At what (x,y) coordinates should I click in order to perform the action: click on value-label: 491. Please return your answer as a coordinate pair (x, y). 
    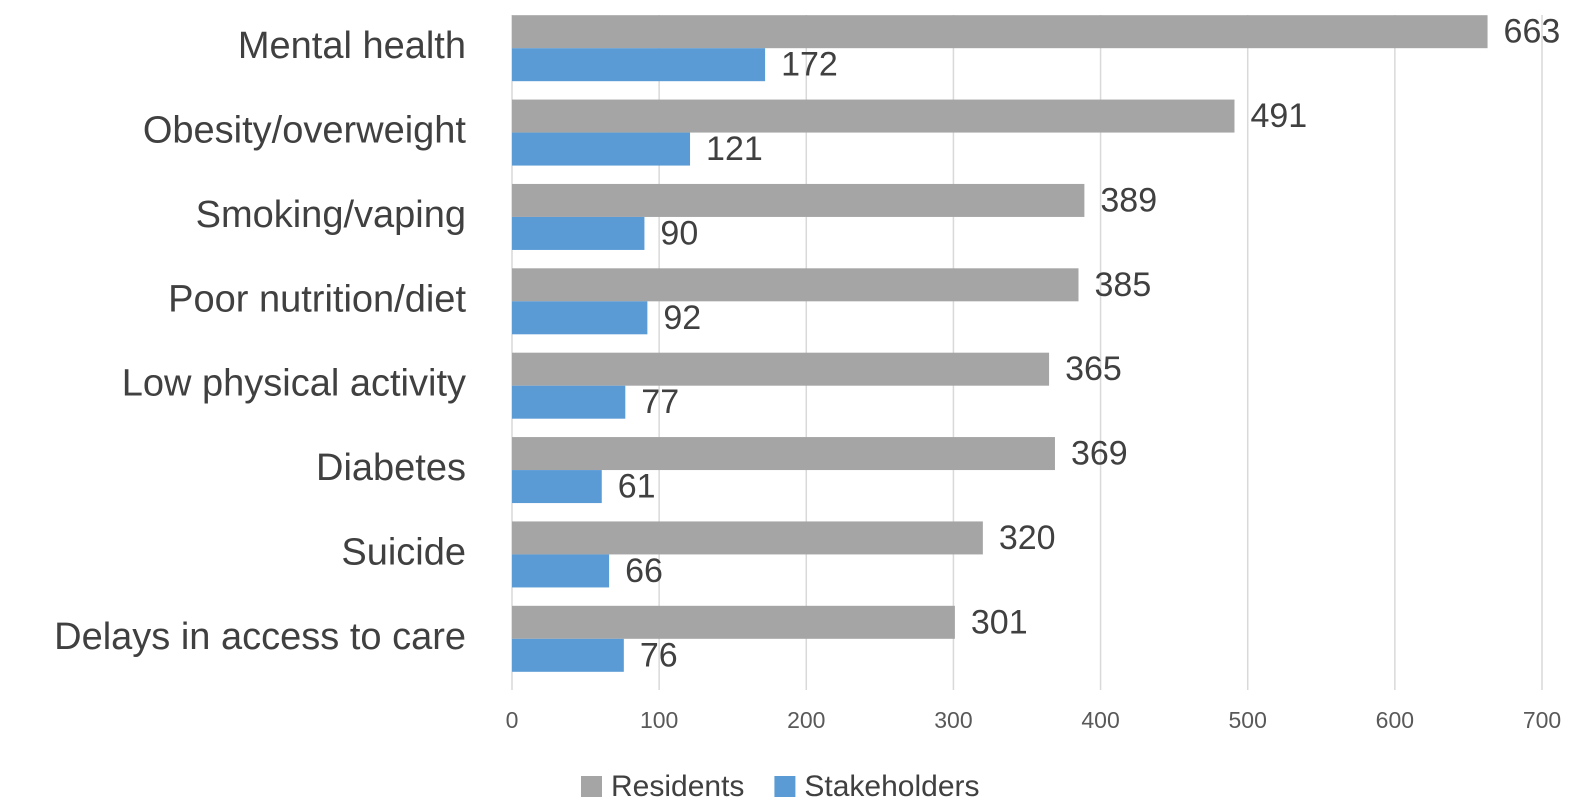
    Looking at the image, I should click on (1278, 116).